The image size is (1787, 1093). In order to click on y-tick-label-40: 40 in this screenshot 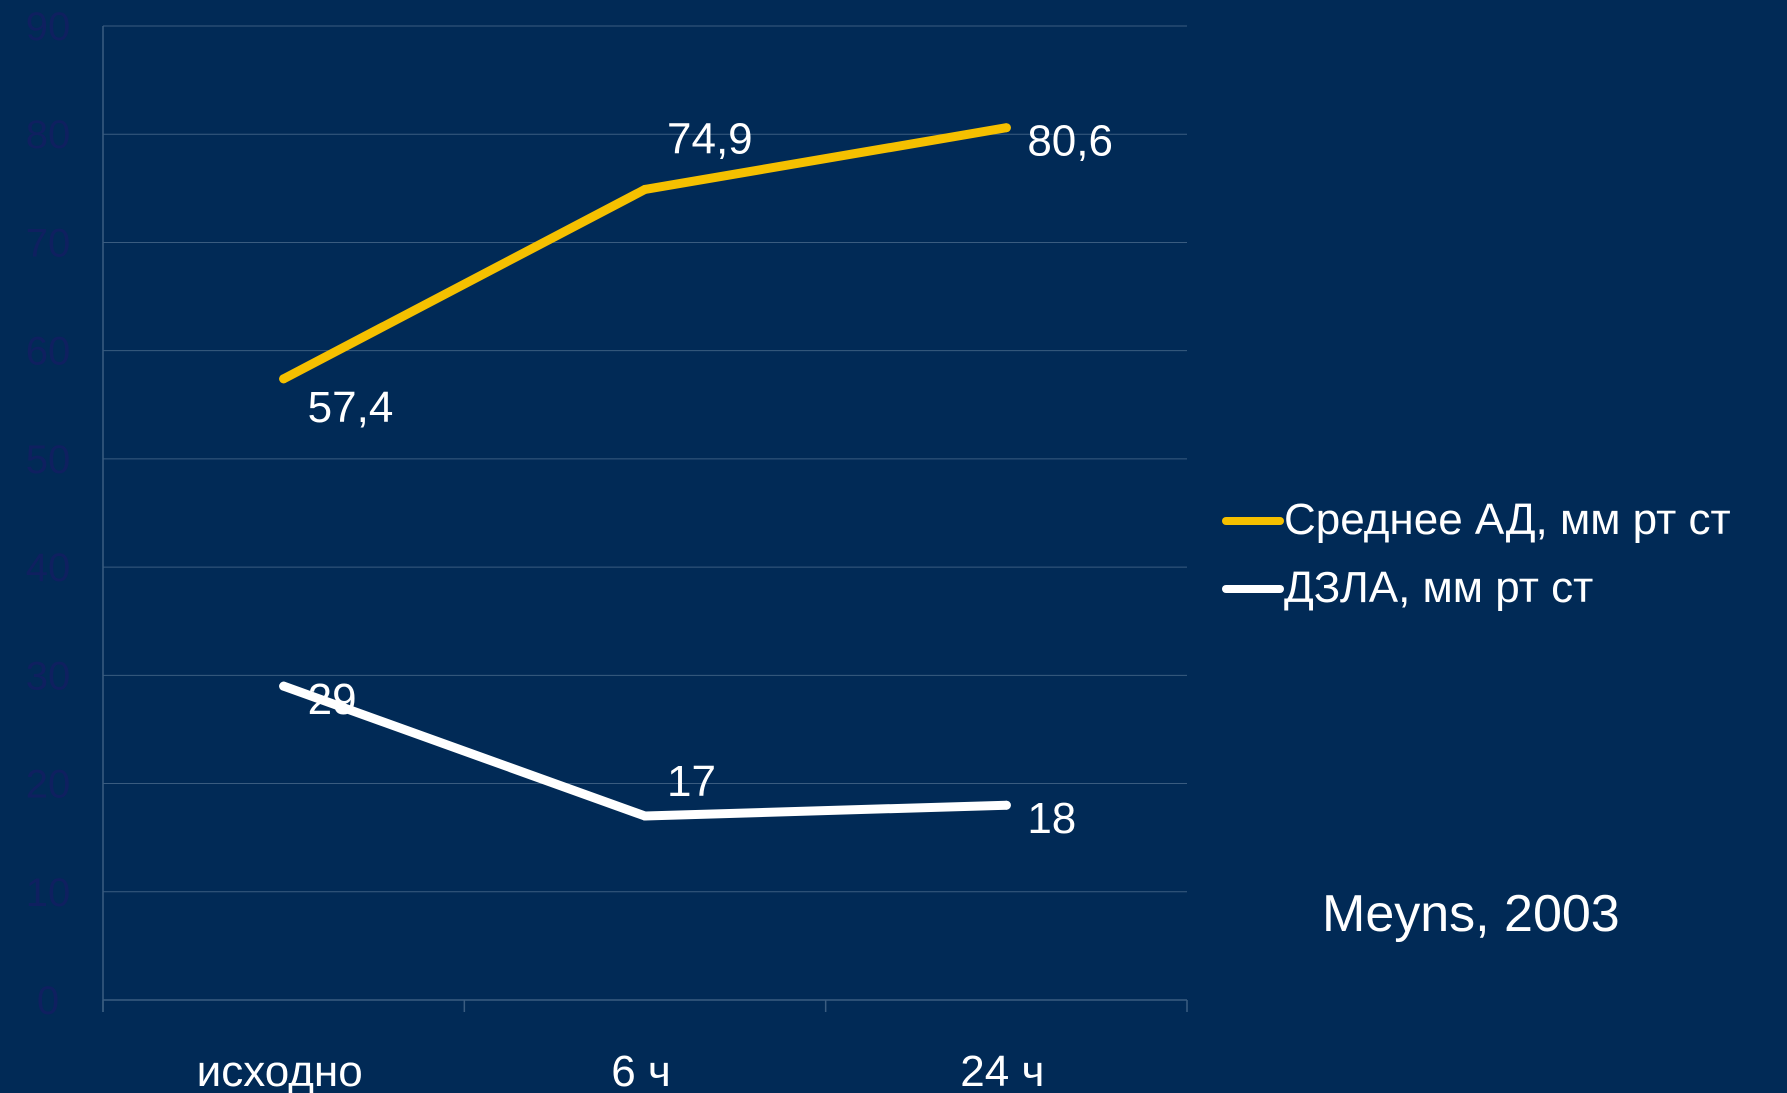, I will do `click(48, 568)`.